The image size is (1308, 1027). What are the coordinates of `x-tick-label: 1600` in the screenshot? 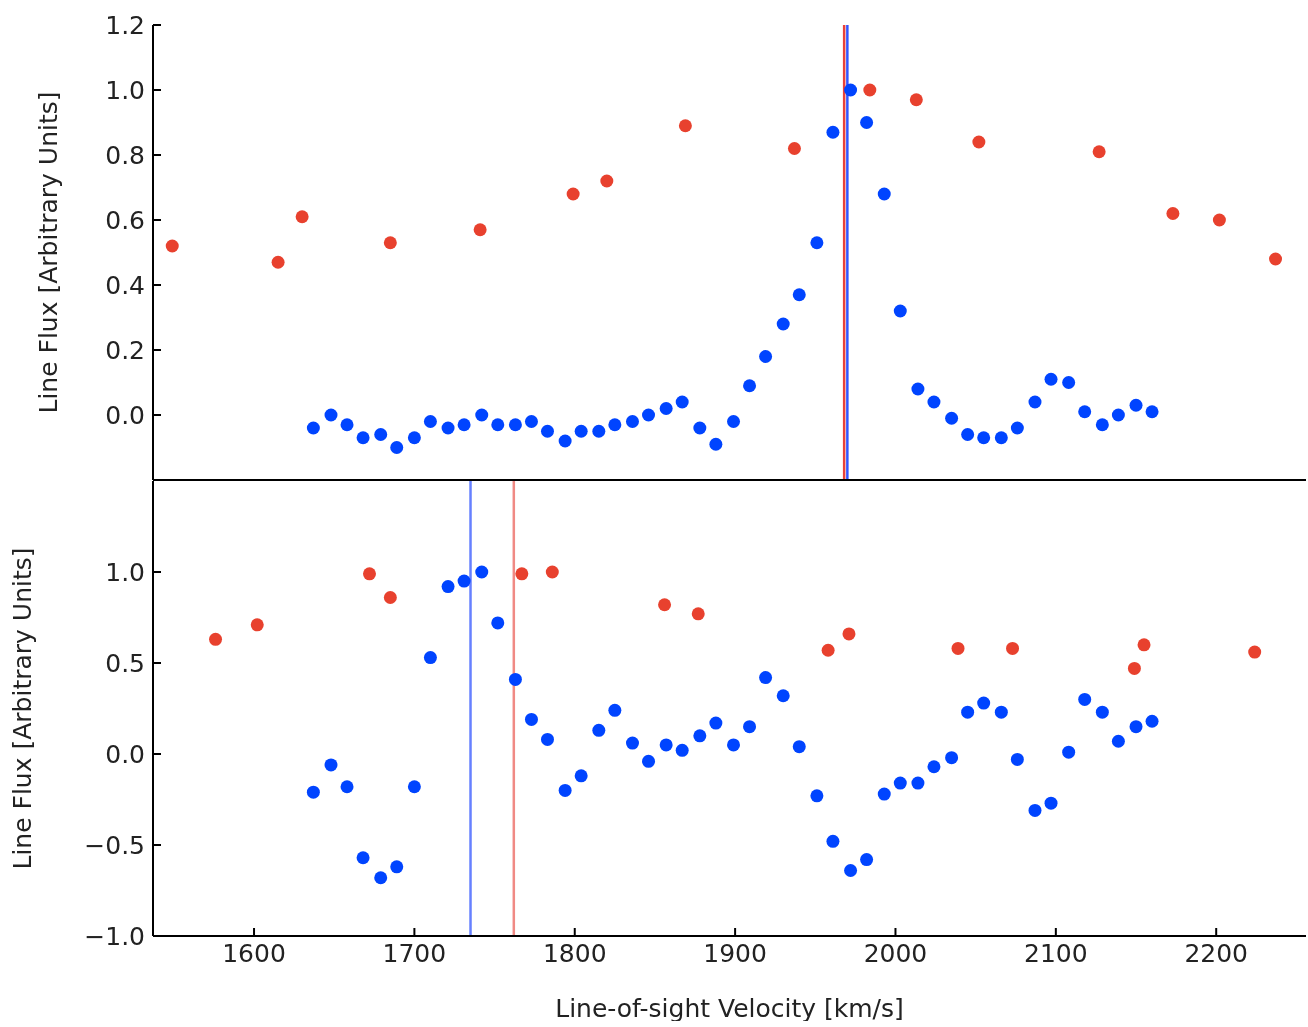 It's located at (254, 953).